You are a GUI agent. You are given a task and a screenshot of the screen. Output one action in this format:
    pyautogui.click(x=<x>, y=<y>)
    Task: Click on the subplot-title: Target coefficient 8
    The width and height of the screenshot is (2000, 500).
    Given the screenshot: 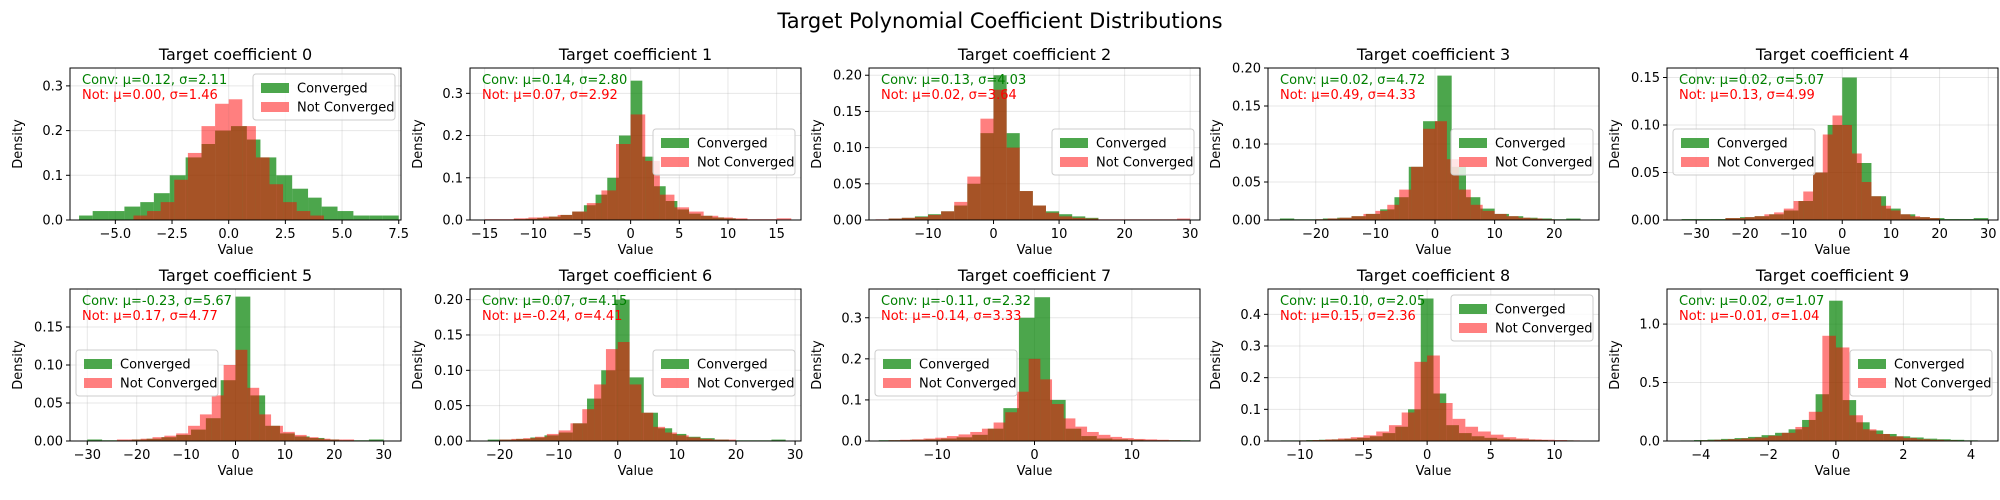 What is the action you would take?
    pyautogui.click(x=1433, y=275)
    